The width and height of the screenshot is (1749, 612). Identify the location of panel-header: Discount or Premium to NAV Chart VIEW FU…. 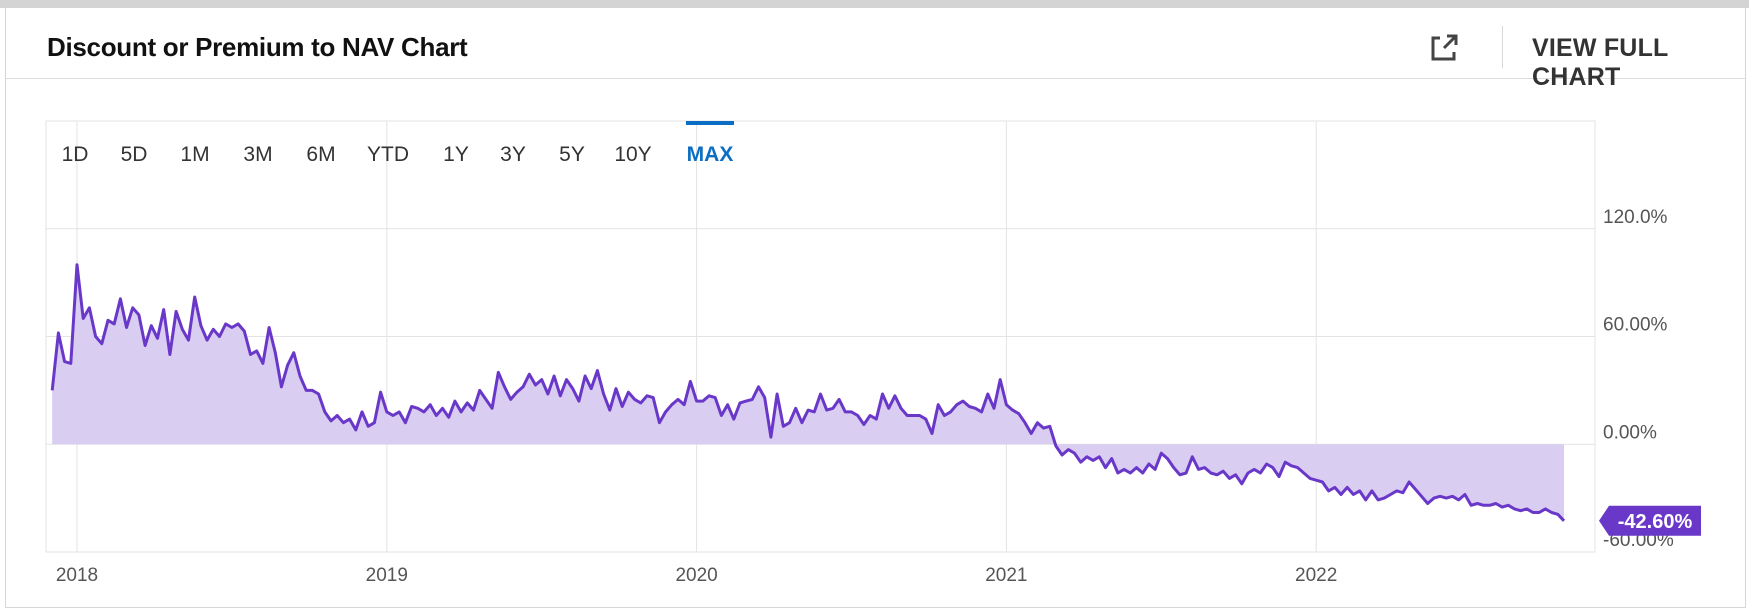
(875, 49).